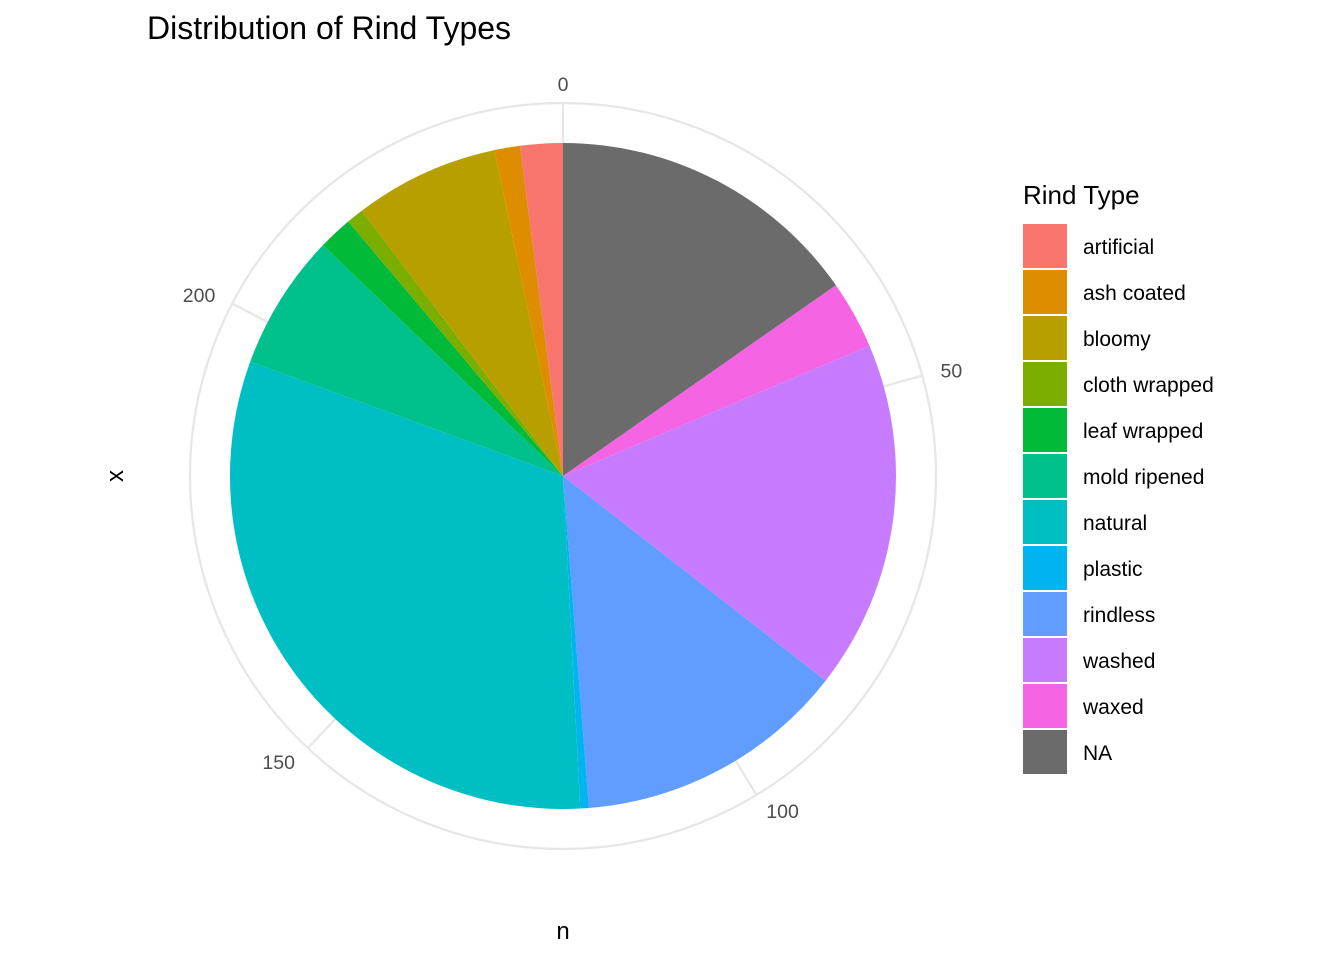 The image size is (1344, 960). Describe the element at coordinates (1045, 292) in the screenshot. I see `legend-key-ash-coated` at that location.